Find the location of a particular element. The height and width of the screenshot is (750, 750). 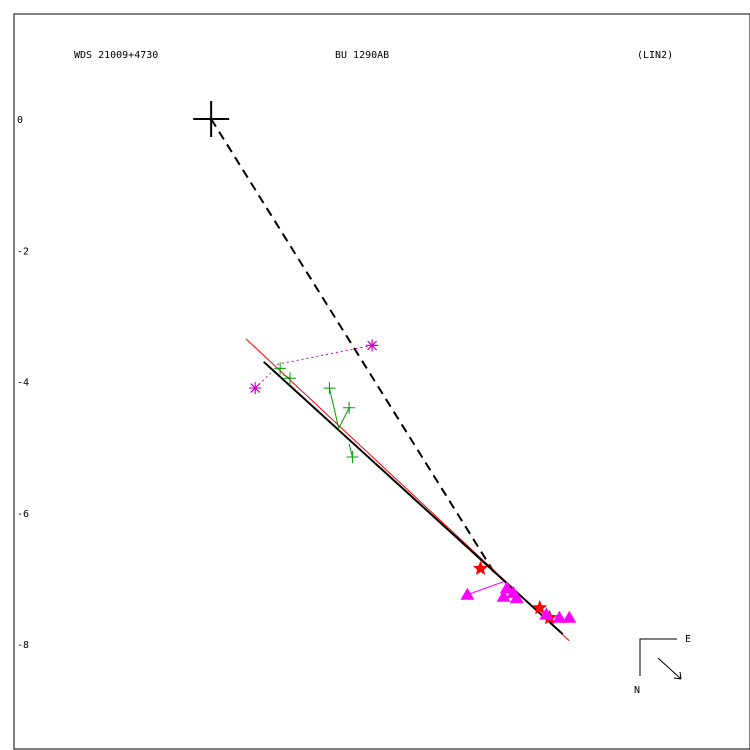

y-tick-label: -6 is located at coordinates (23, 514).